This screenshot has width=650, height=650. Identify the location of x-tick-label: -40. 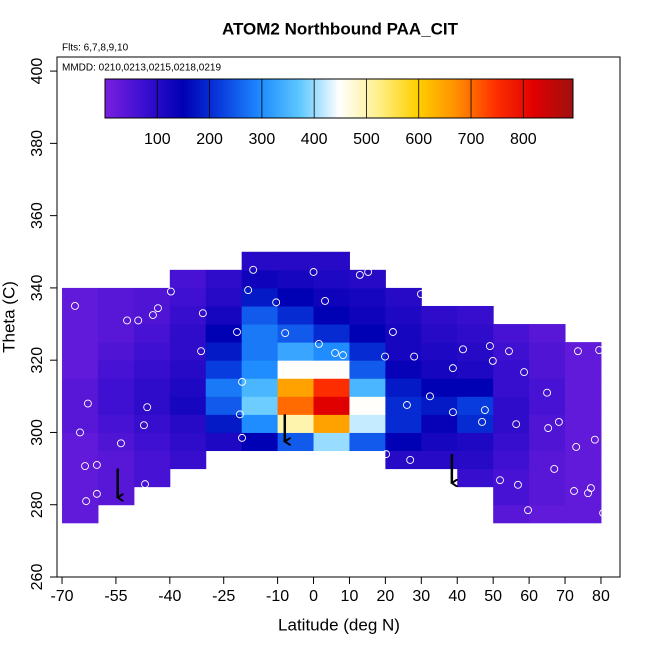
(169, 596).